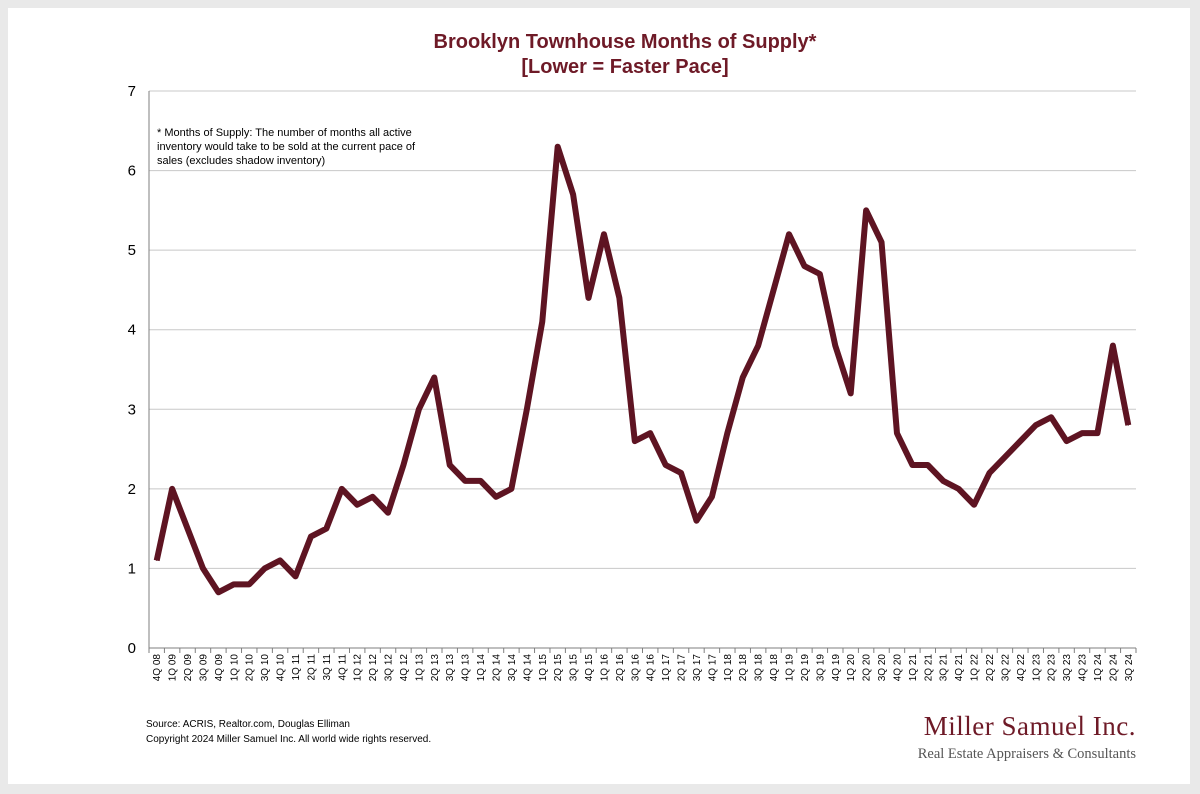 The image size is (1200, 794). Describe the element at coordinates (203, 668) in the screenshot. I see `x-tick-label: 3Q 09` at that location.